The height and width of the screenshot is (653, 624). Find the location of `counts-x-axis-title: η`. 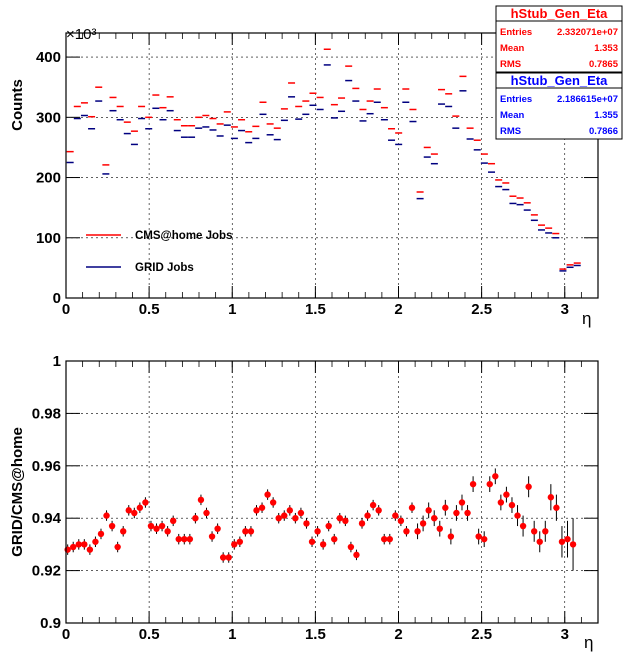

counts-x-axis-title: η is located at coordinates (586, 318).